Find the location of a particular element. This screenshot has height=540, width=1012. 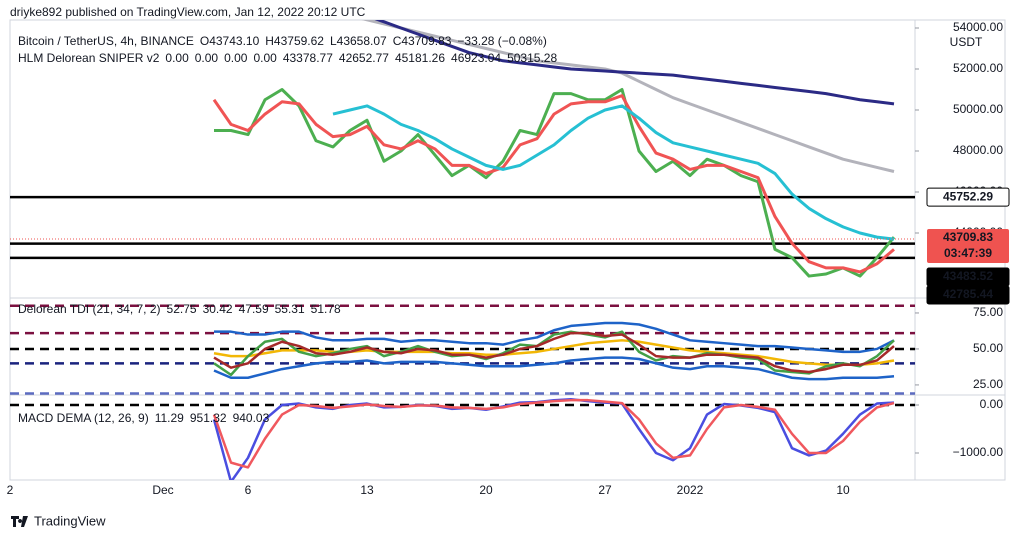

y-tick-label: 50000.00 is located at coordinates (978, 109).